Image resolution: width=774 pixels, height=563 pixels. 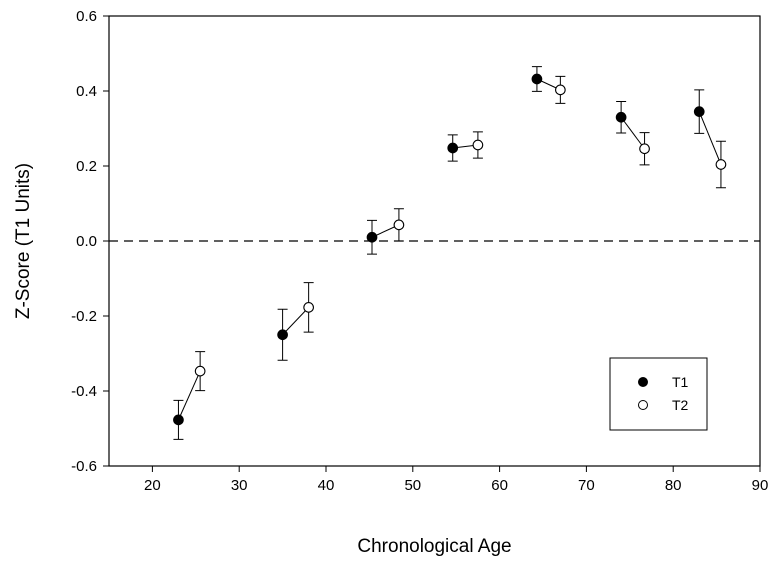 What do you see at coordinates (586, 485) in the screenshot?
I see `x-tick-label: 70` at bounding box center [586, 485].